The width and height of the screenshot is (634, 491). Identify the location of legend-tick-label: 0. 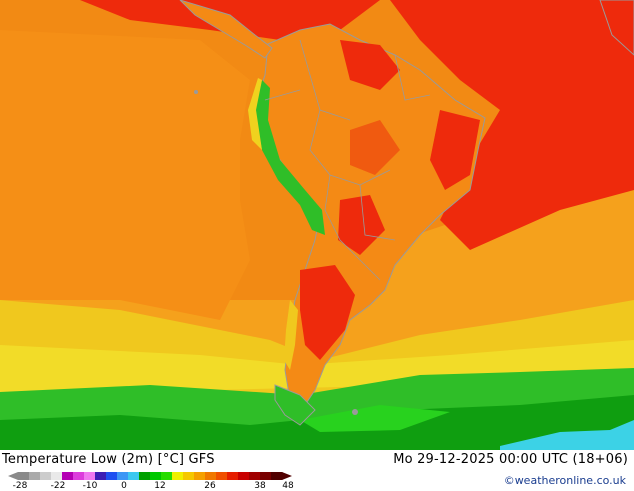
(124, 486).